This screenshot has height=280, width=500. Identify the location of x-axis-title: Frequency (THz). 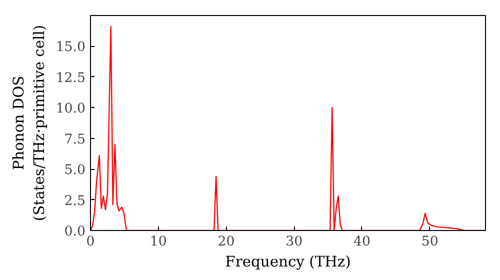
(288, 262).